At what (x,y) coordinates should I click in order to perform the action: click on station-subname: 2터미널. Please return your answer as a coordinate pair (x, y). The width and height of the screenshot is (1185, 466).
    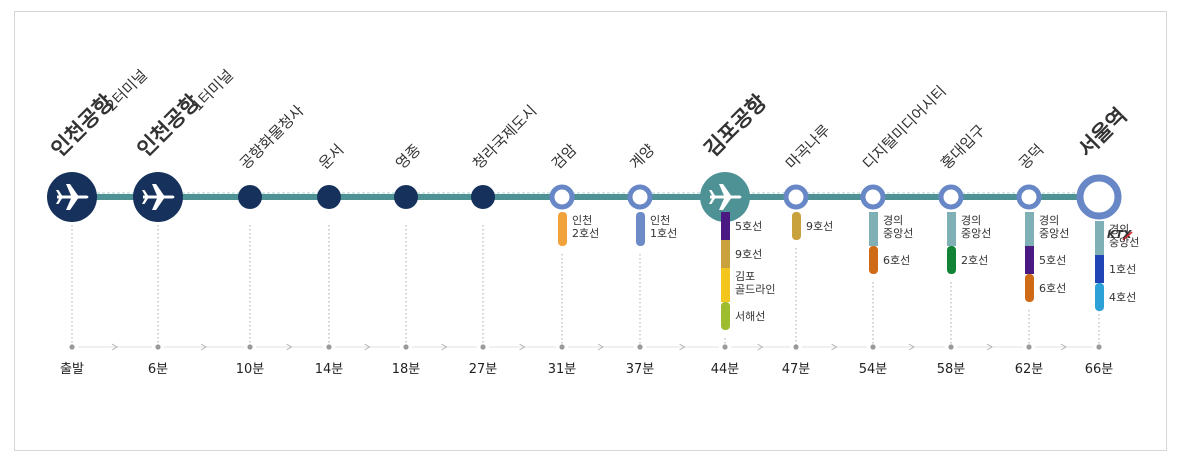
    Looking at the image, I should click on (126, 90).